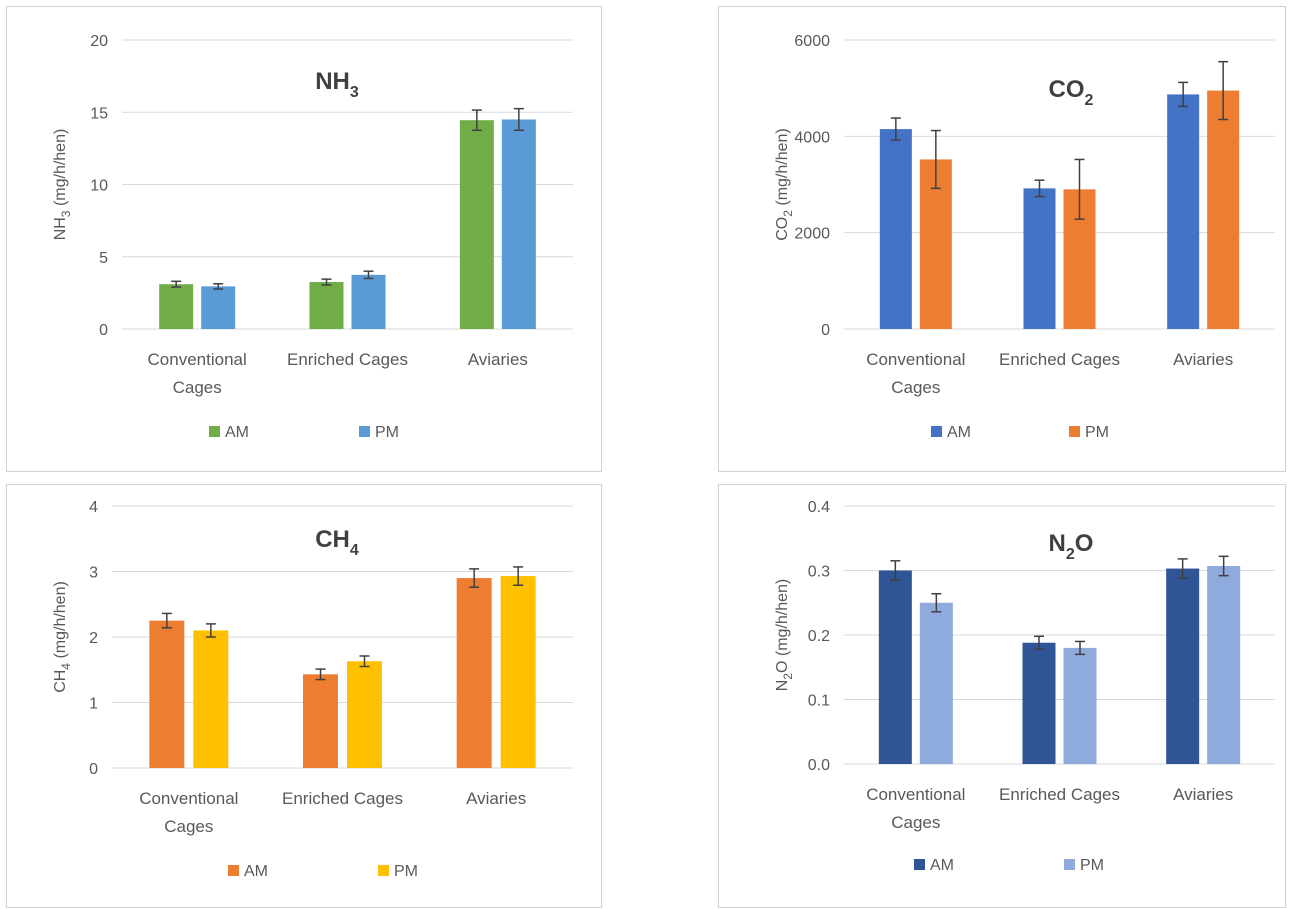 This screenshot has width=1291, height=909. What do you see at coordinates (99, 41) in the screenshot?
I see `y-tick-label: 20` at bounding box center [99, 41].